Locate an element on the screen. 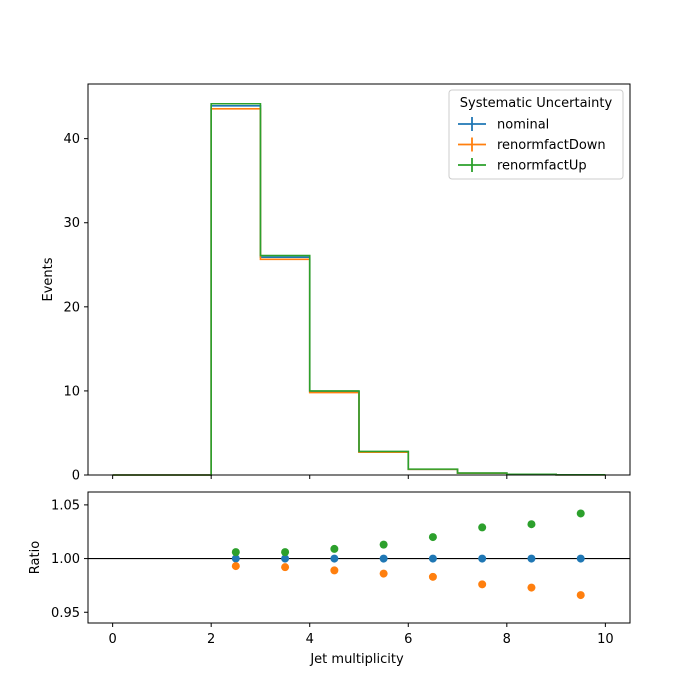 The width and height of the screenshot is (700, 700). ratio-plot-frame is located at coordinates (359, 557).